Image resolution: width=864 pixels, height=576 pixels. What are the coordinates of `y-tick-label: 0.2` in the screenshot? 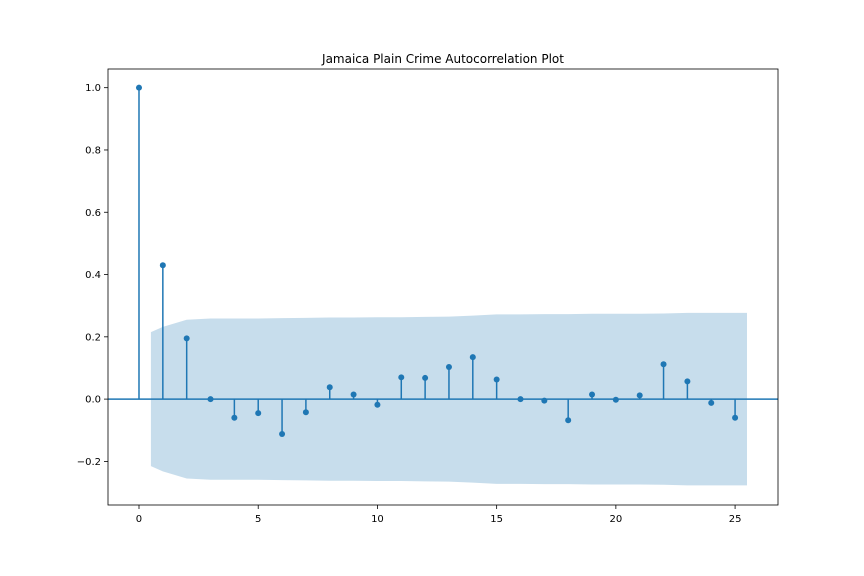 It's located at (93, 337).